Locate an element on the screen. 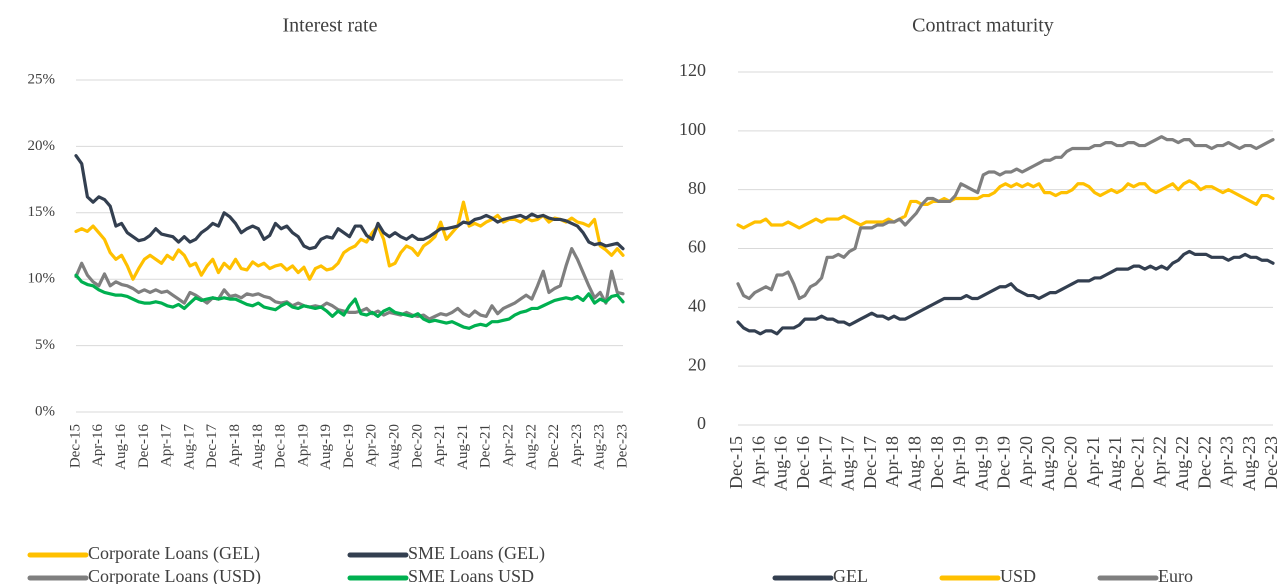  y-tick-label: 60 is located at coordinates (697, 247).